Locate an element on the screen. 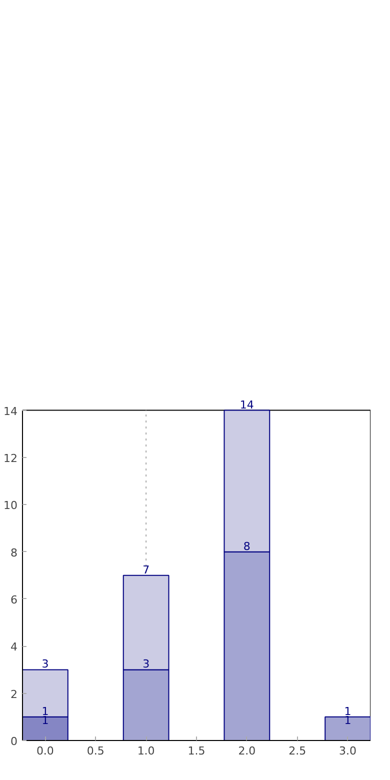 The width and height of the screenshot is (390, 780). x-tick-label: 2.0 is located at coordinates (247, 751).